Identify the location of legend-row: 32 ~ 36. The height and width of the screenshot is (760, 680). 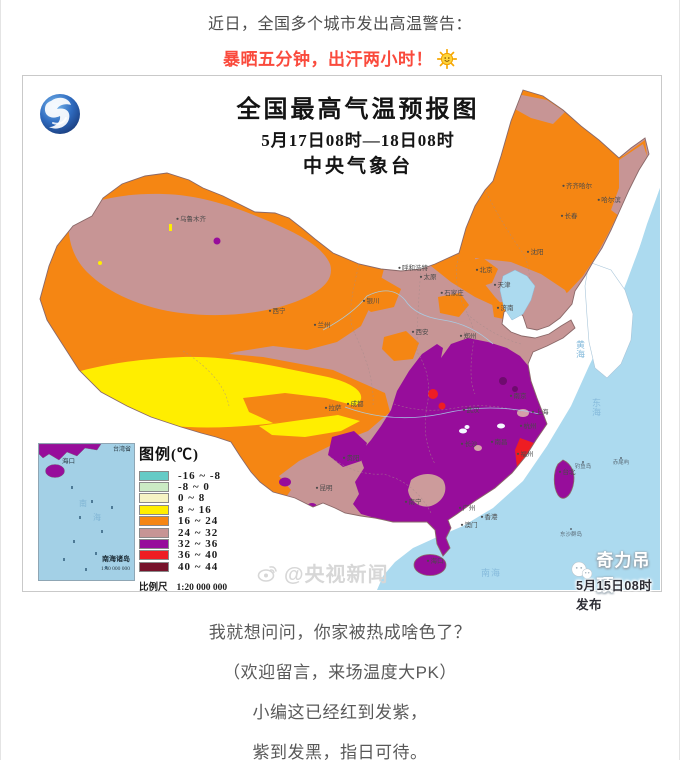
(226, 544).